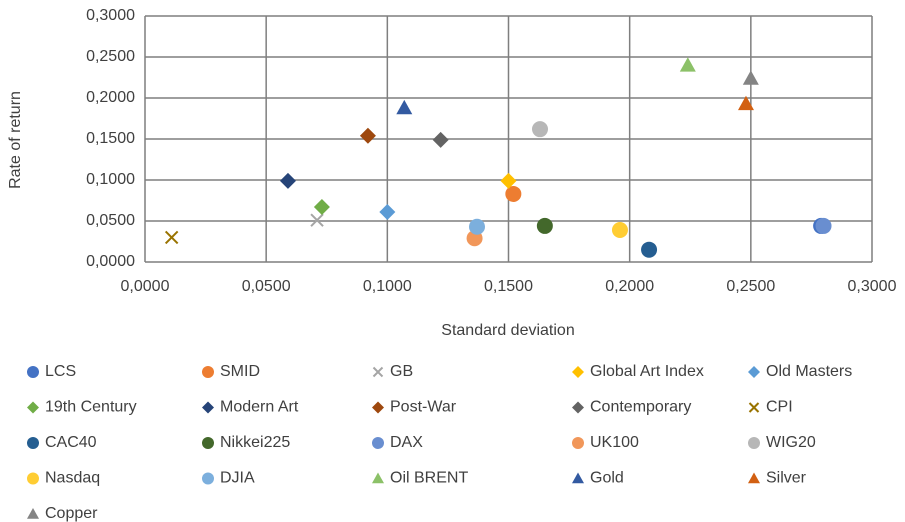 This screenshot has height=522, width=905. Describe the element at coordinates (110, 179) in the screenshot. I see `y-tick-label: 0,1000` at that location.